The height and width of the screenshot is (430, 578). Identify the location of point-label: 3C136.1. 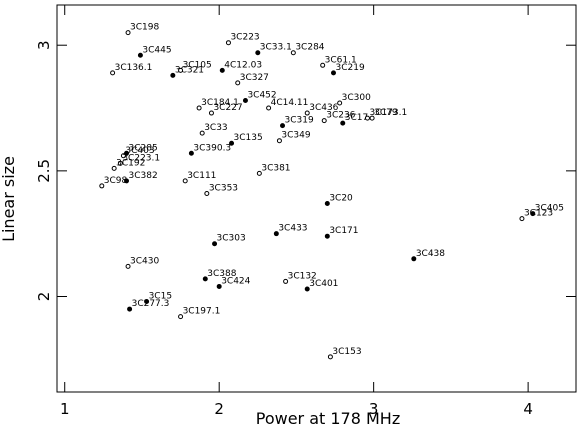
(134, 68).